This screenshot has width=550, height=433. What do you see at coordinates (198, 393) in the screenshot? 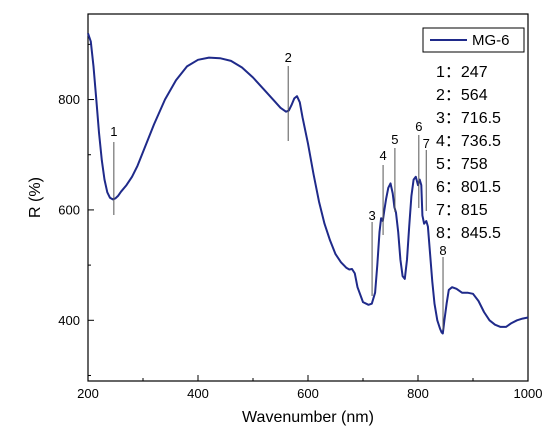
I see `x-tick-label: 400` at bounding box center [198, 393].